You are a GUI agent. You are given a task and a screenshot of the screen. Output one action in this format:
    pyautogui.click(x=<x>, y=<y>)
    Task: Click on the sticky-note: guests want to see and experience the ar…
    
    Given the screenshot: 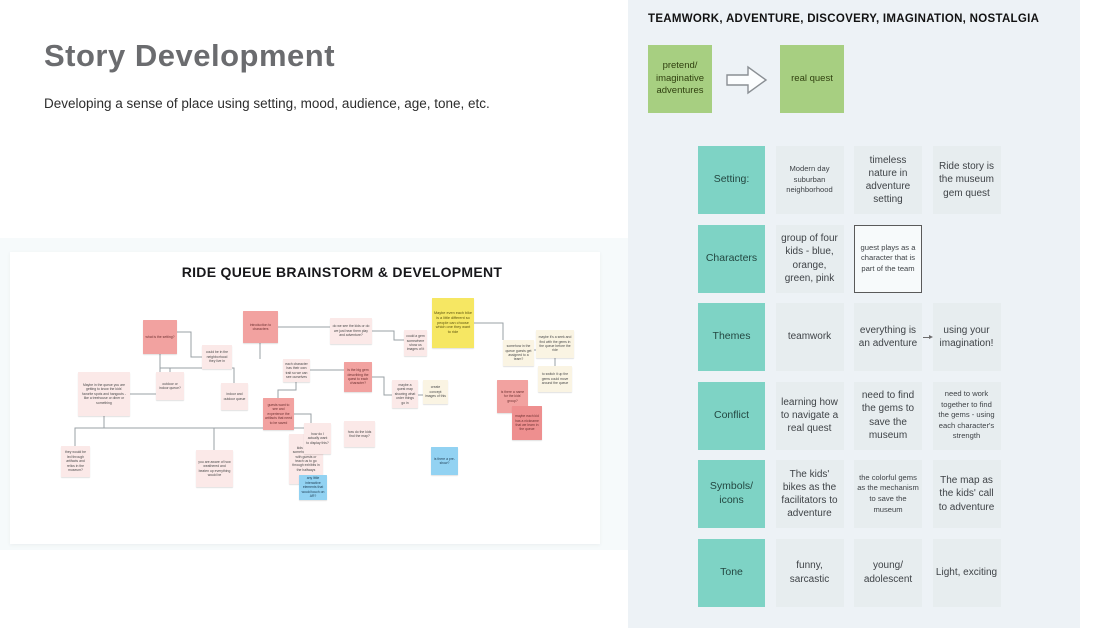 What is the action you would take?
    pyautogui.click(x=278, y=414)
    